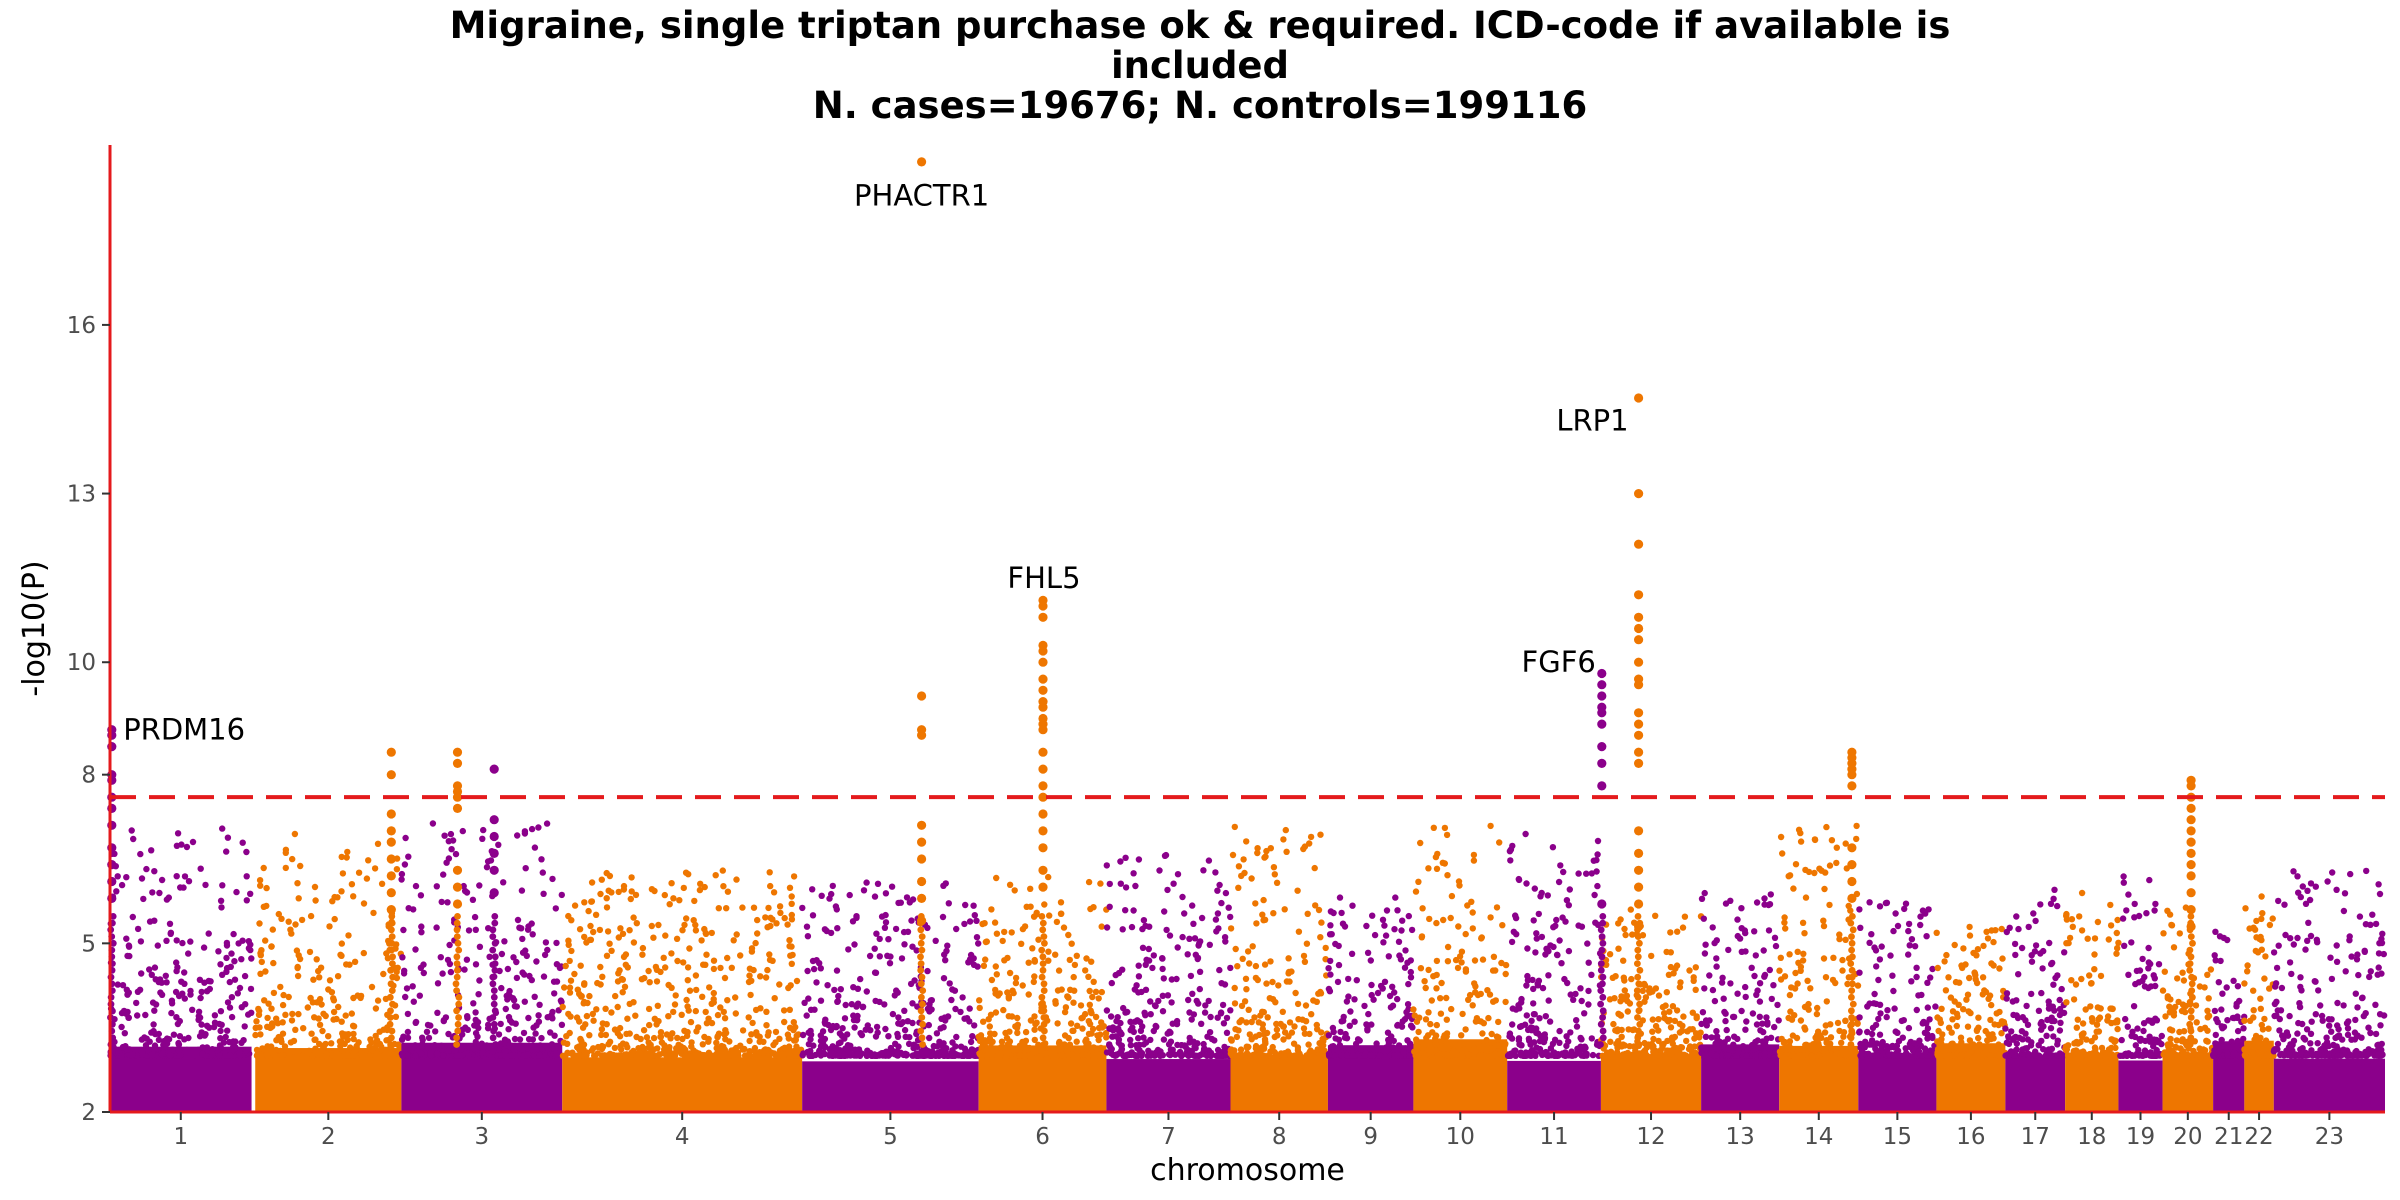 The width and height of the screenshot is (2400, 1200). Describe the element at coordinates (890, 995) in the screenshot. I see `chromosome-5-points` at that location.